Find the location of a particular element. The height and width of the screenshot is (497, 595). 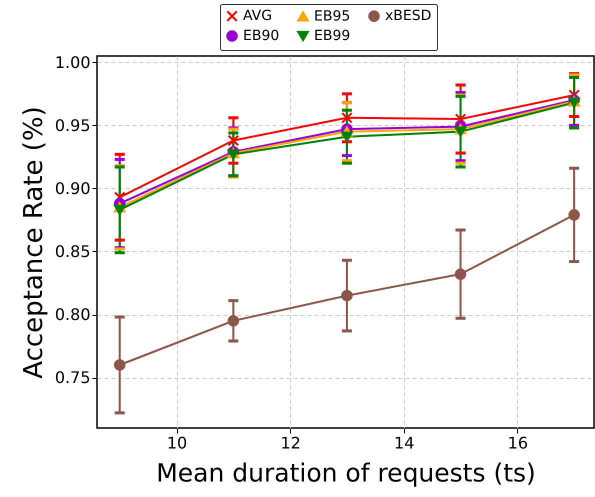

y-tick-label: 0.90 is located at coordinates (72, 188).